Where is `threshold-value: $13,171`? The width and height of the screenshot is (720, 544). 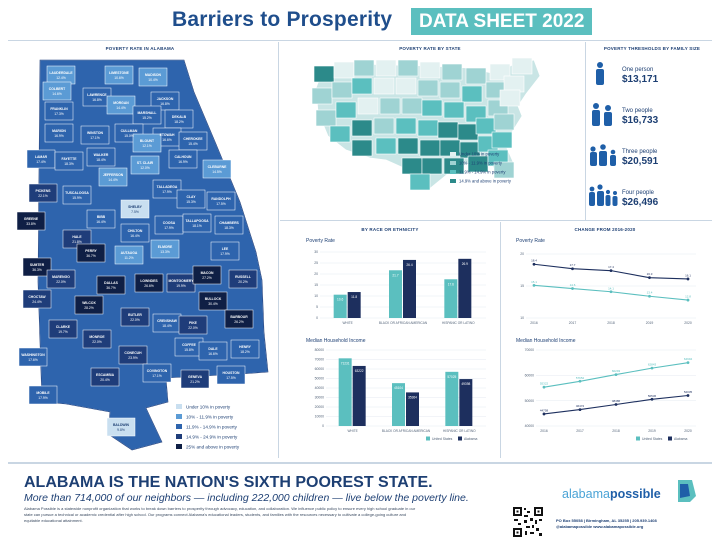
threshold-value: $13,171 is located at coordinates (640, 79).